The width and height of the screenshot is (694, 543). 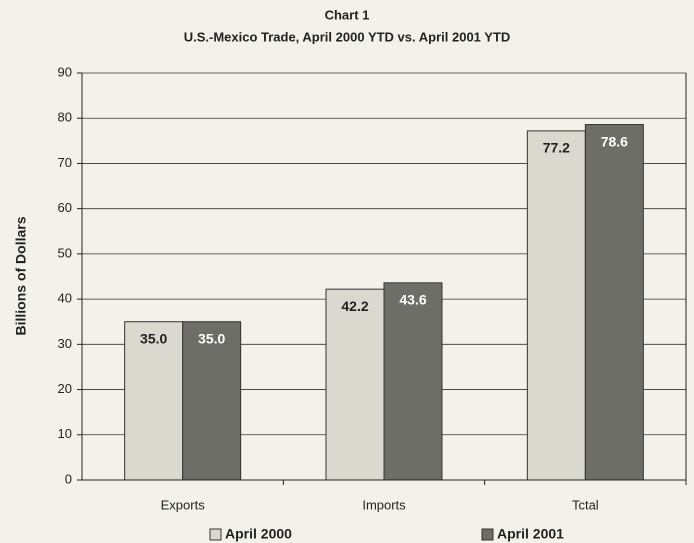 I want to click on y-tick-label: 40, so click(x=65, y=298).